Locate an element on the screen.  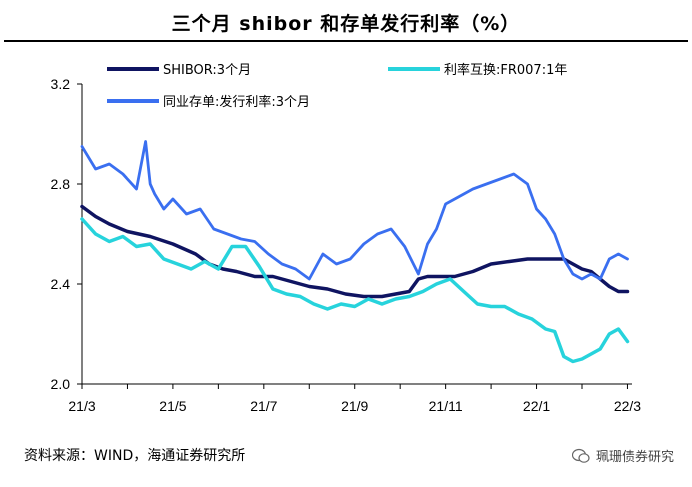
y-tick-label: 3.2 is located at coordinates (61, 84).